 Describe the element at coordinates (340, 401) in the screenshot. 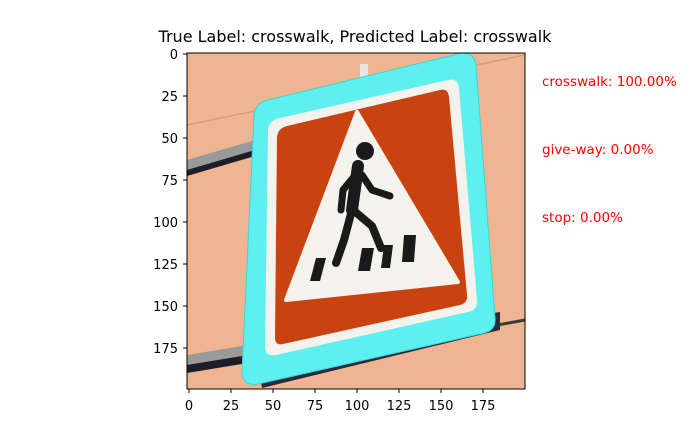

I see `x-axis: 0 25 50 75 100 125 150 175` at that location.